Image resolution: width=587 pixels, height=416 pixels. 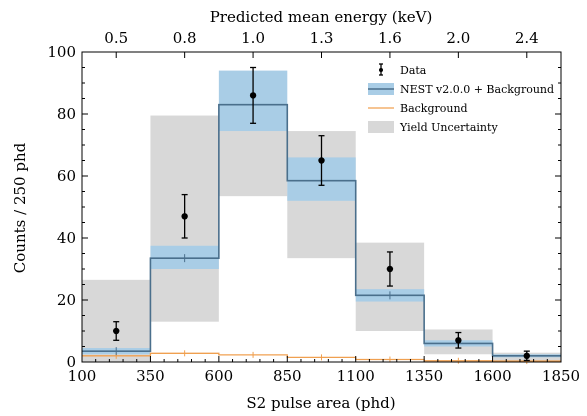 I want to click on top-tick-label: 0.8, so click(x=185, y=38).